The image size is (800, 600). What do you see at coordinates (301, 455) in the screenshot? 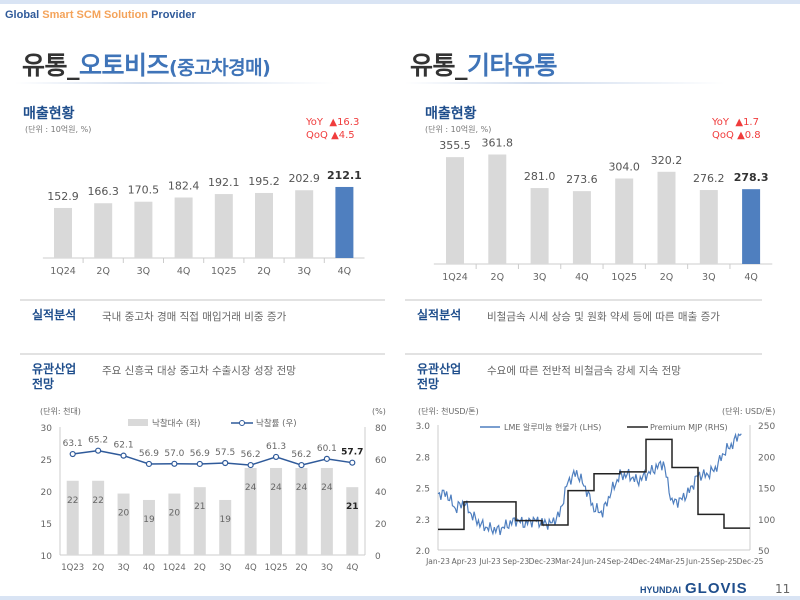
I see `rate-label: 56.2` at bounding box center [301, 455].